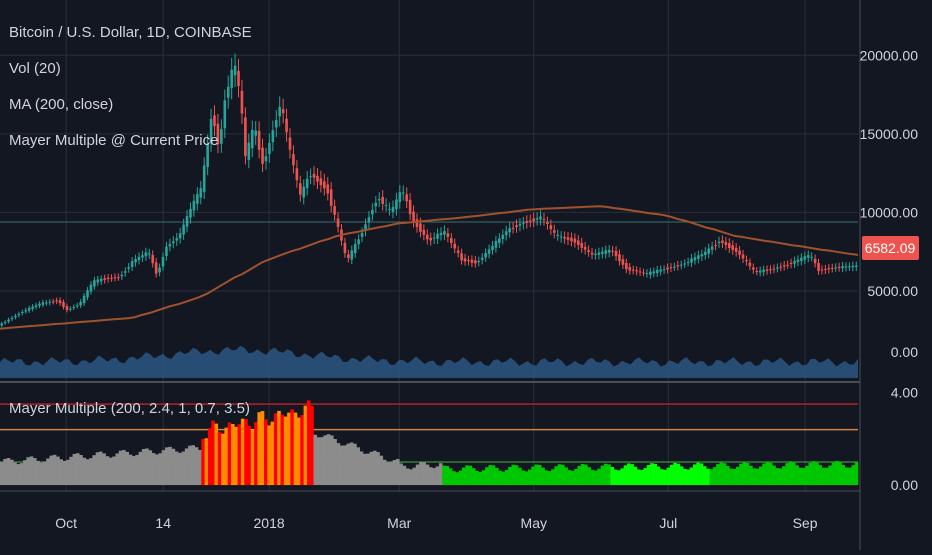 The height and width of the screenshot is (555, 932). I want to click on price-axis-tick-label: 15000.00, so click(889, 134).